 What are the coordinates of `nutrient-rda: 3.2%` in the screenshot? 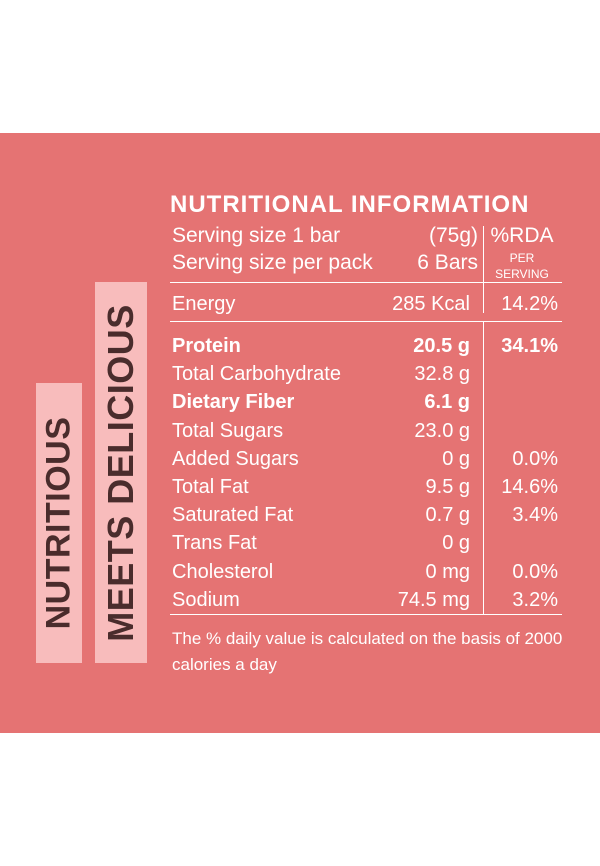 It's located at (535, 599).